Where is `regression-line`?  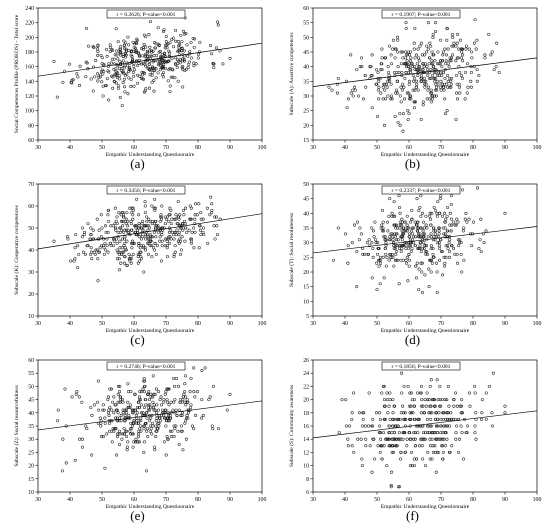 regression-line is located at coordinates (150, 415).